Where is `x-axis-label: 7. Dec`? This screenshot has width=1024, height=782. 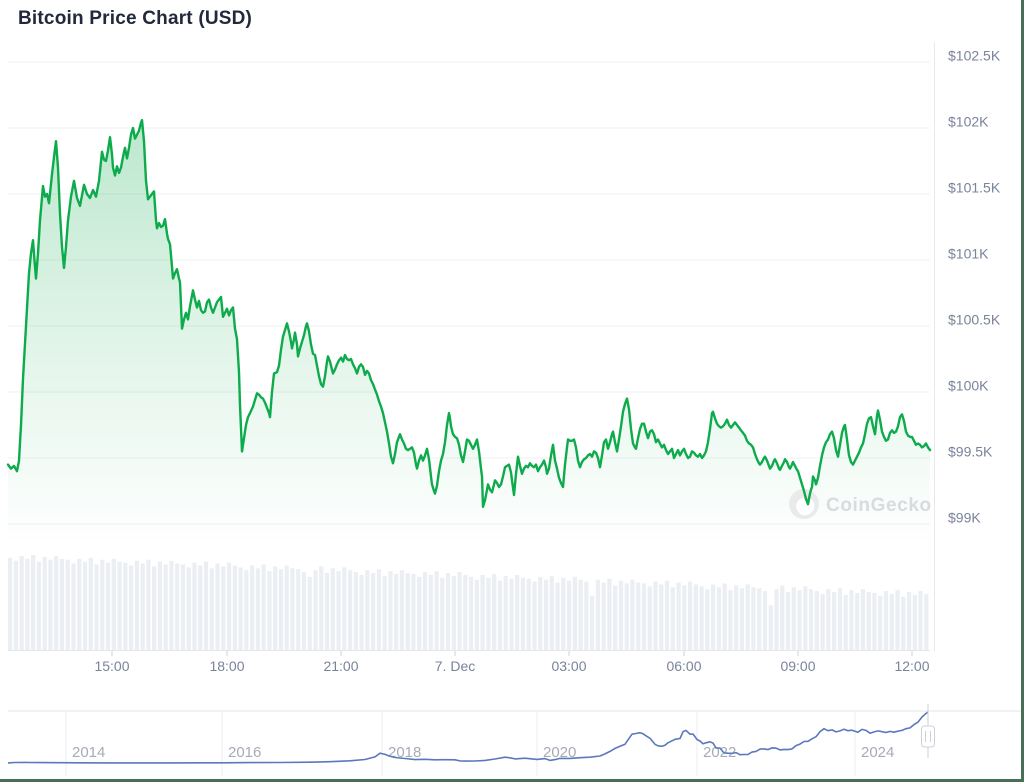
x-axis-label: 7. Dec is located at coordinates (455, 666).